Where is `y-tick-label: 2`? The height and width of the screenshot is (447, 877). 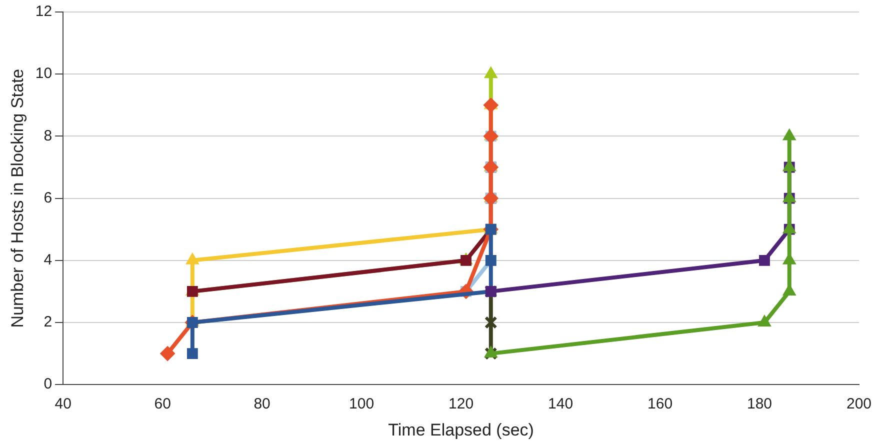 y-tick-label: 2 is located at coordinates (48, 322).